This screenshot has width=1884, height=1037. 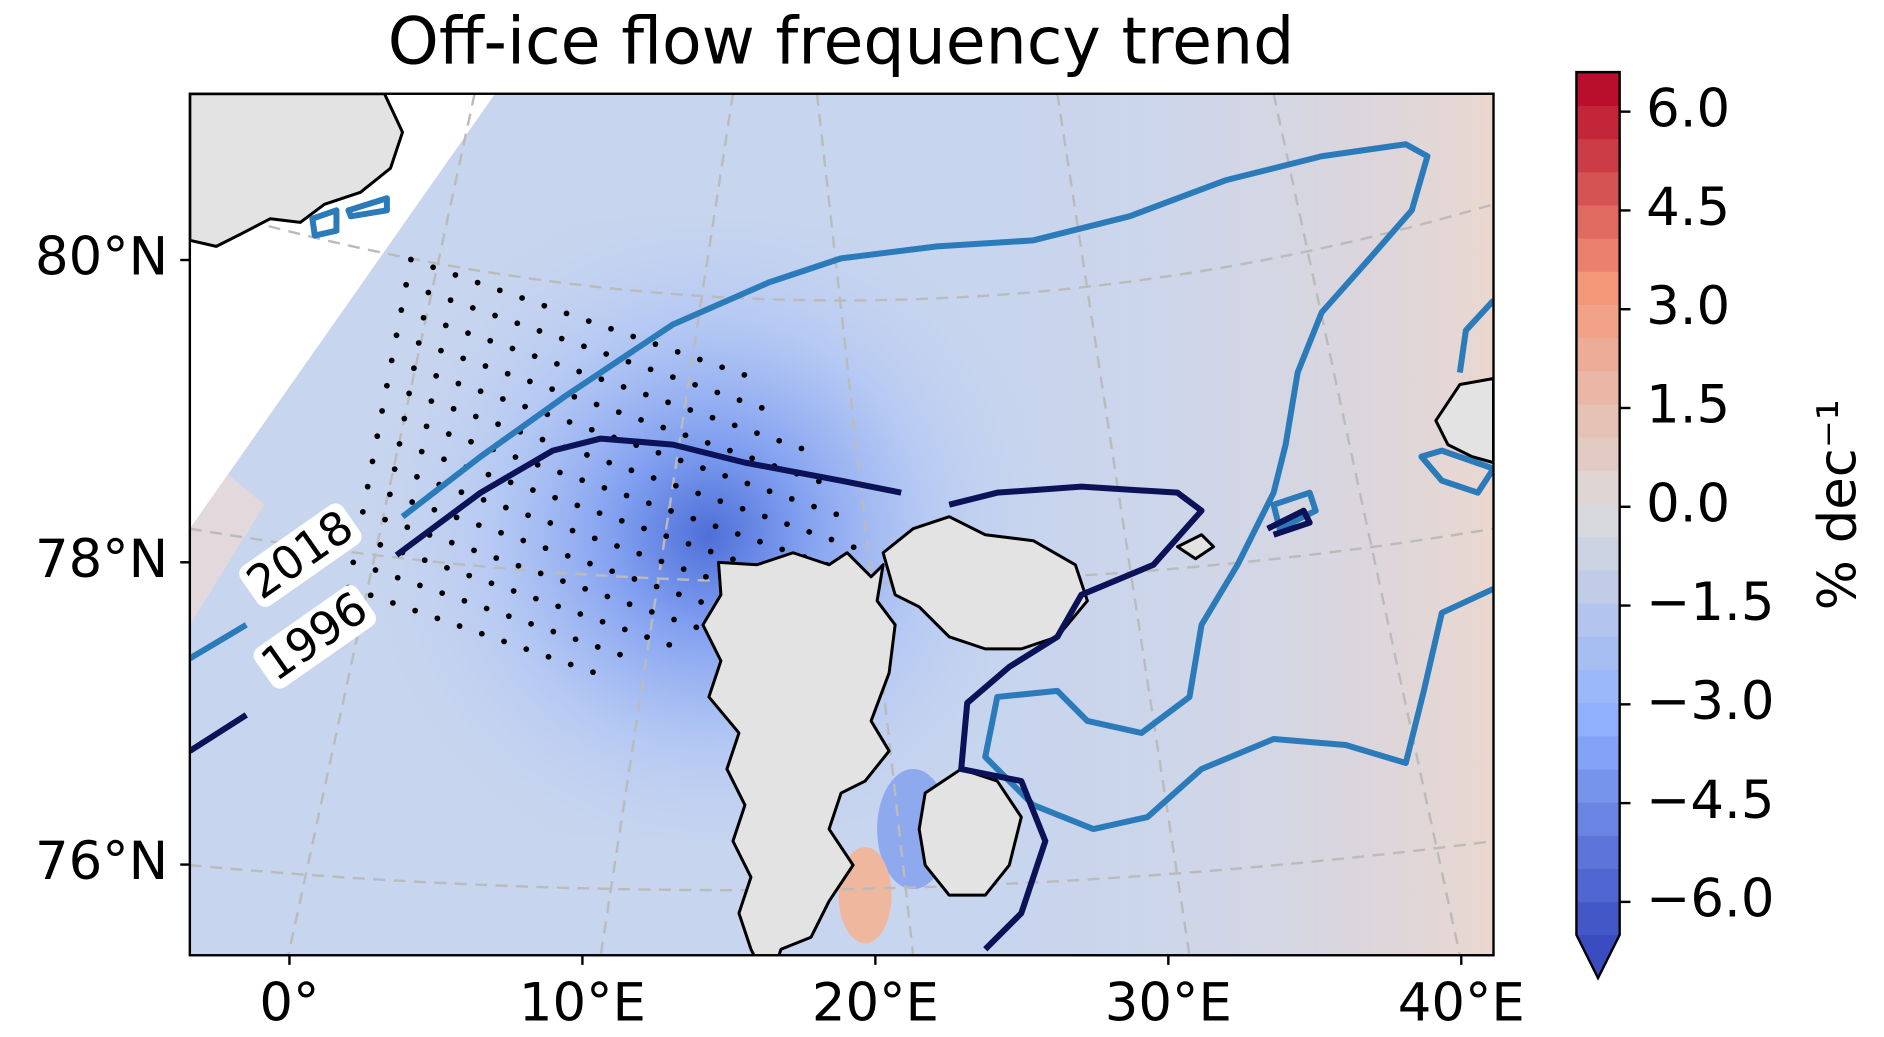 I want to click on trend-patch, so click(x=865, y=895).